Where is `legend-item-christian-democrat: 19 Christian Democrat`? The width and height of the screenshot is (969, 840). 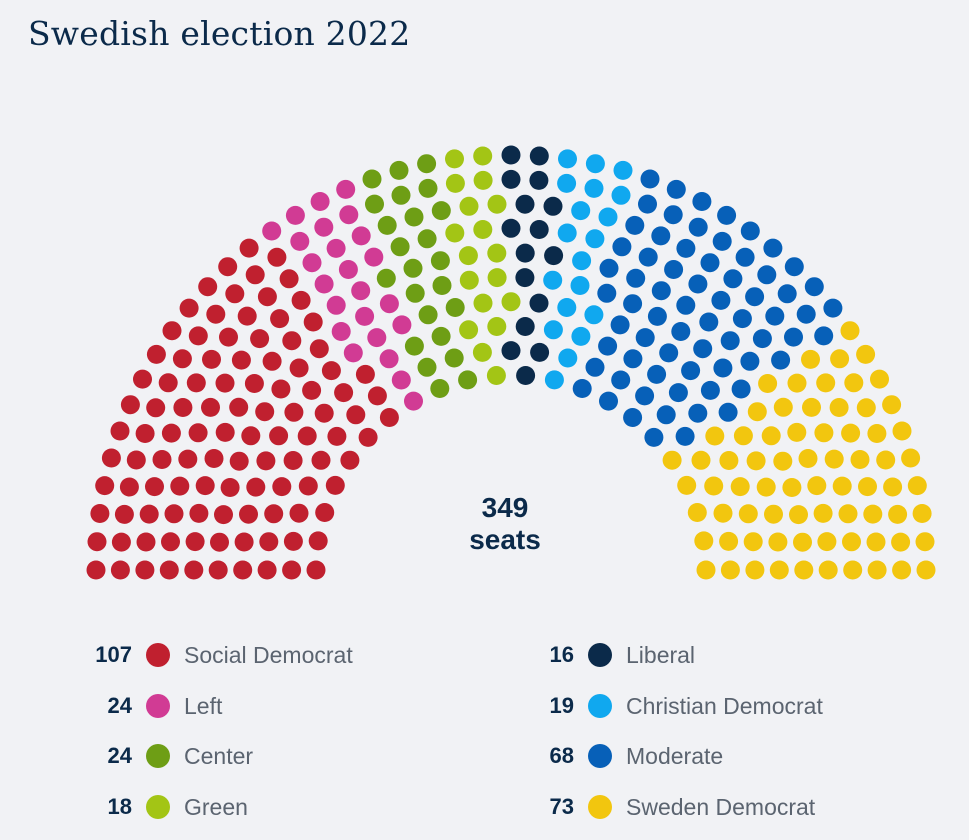 legend-item-christian-democrat: 19 Christian Democrat is located at coordinates (665, 706).